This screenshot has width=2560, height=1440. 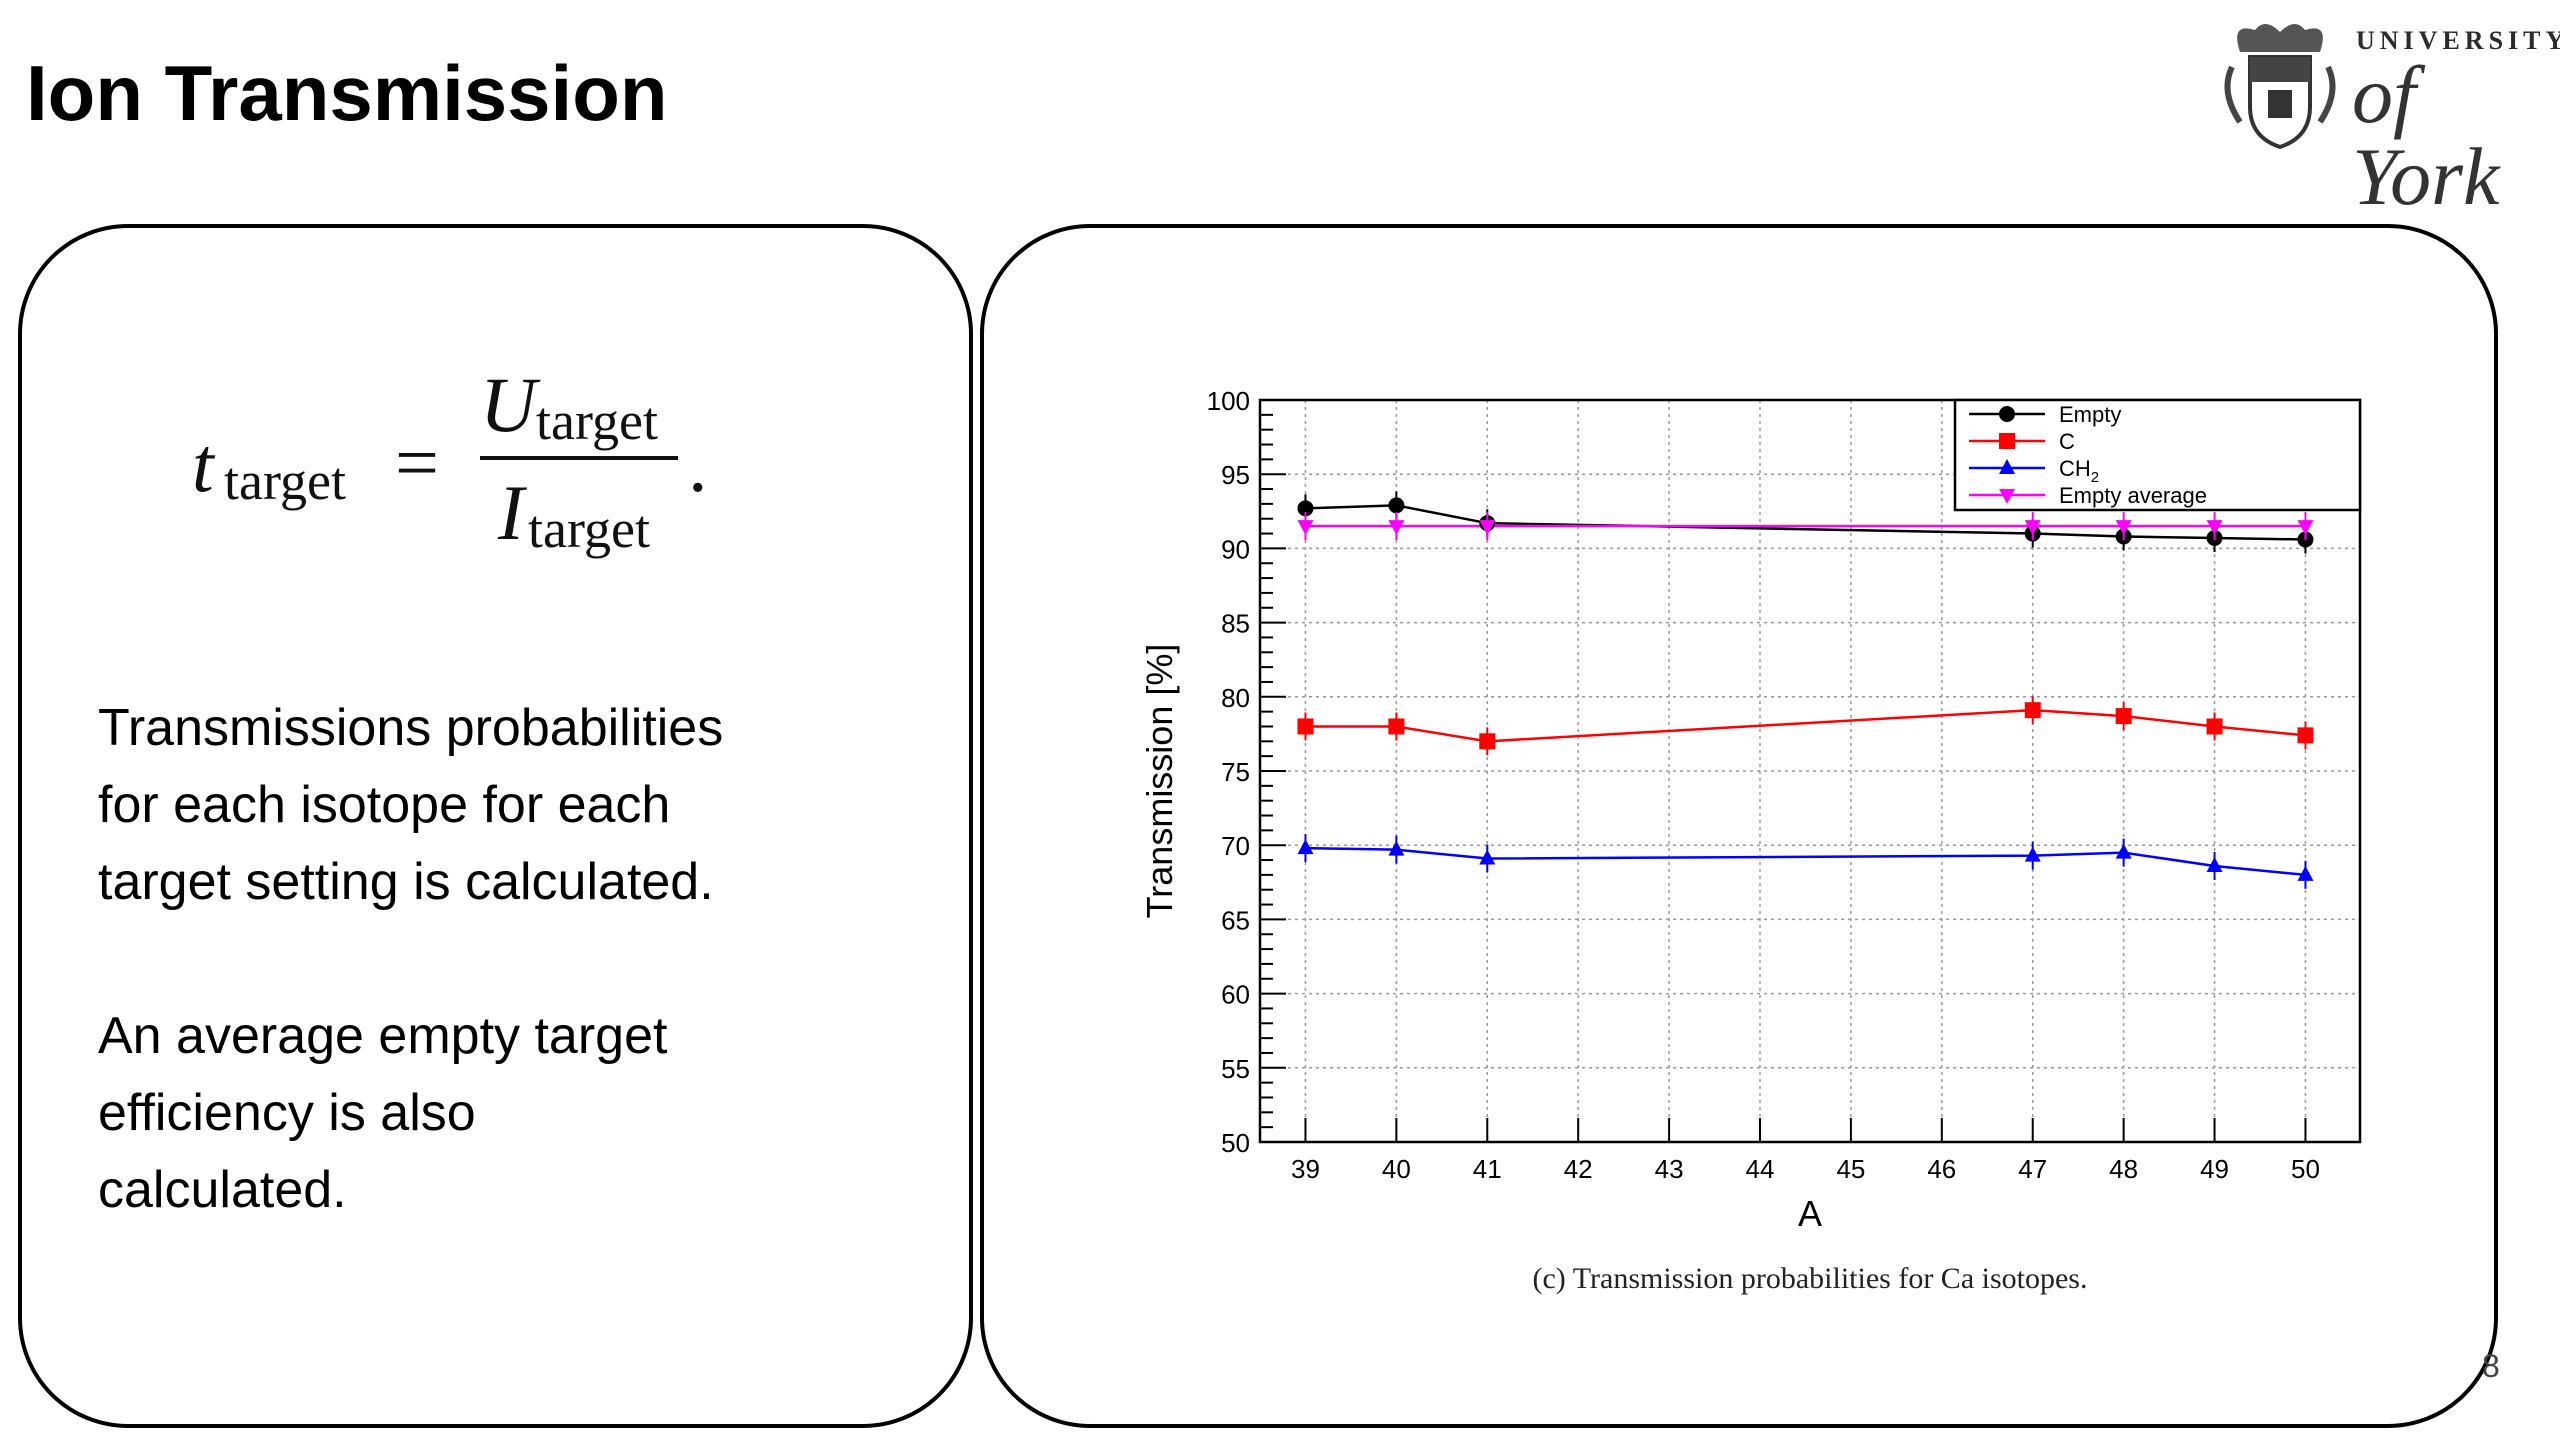 I want to click on legend-label: C, so click(x=2067, y=441).